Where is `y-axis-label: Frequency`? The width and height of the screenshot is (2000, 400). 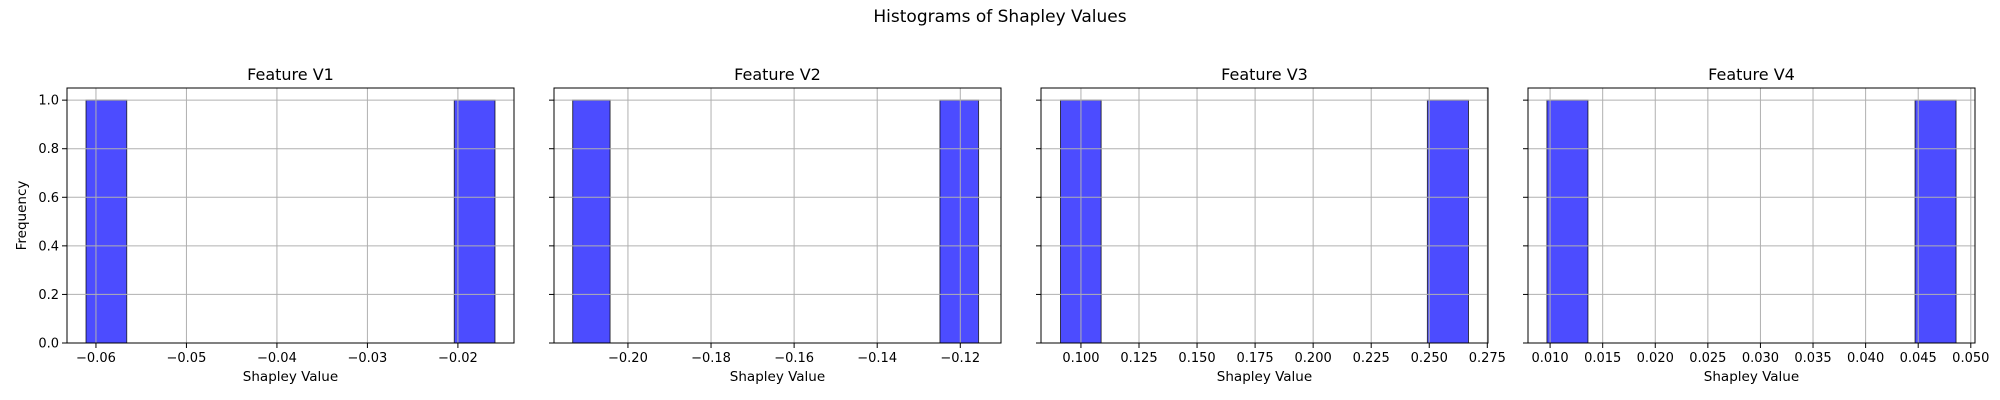 y-axis-label: Frequency is located at coordinates (22, 216).